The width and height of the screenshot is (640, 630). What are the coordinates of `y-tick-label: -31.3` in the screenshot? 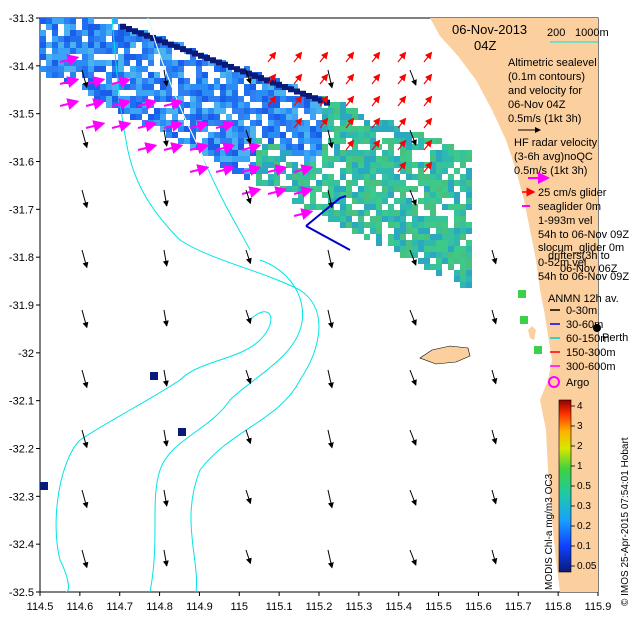 It's located at (21, 19).